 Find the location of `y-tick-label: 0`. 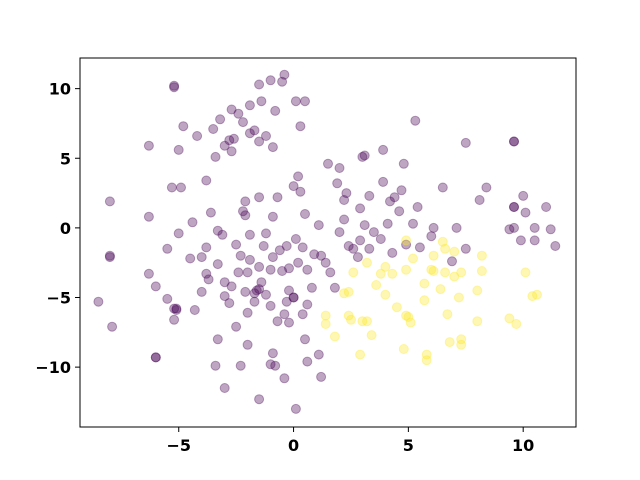

y-tick-label: 0 is located at coordinates (65, 228).